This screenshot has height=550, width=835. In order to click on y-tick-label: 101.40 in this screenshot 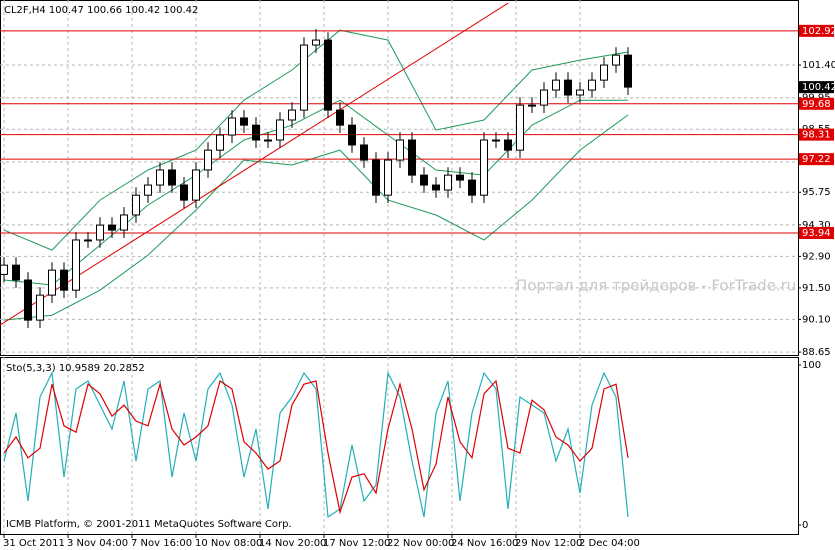, I will do `click(818, 65)`.